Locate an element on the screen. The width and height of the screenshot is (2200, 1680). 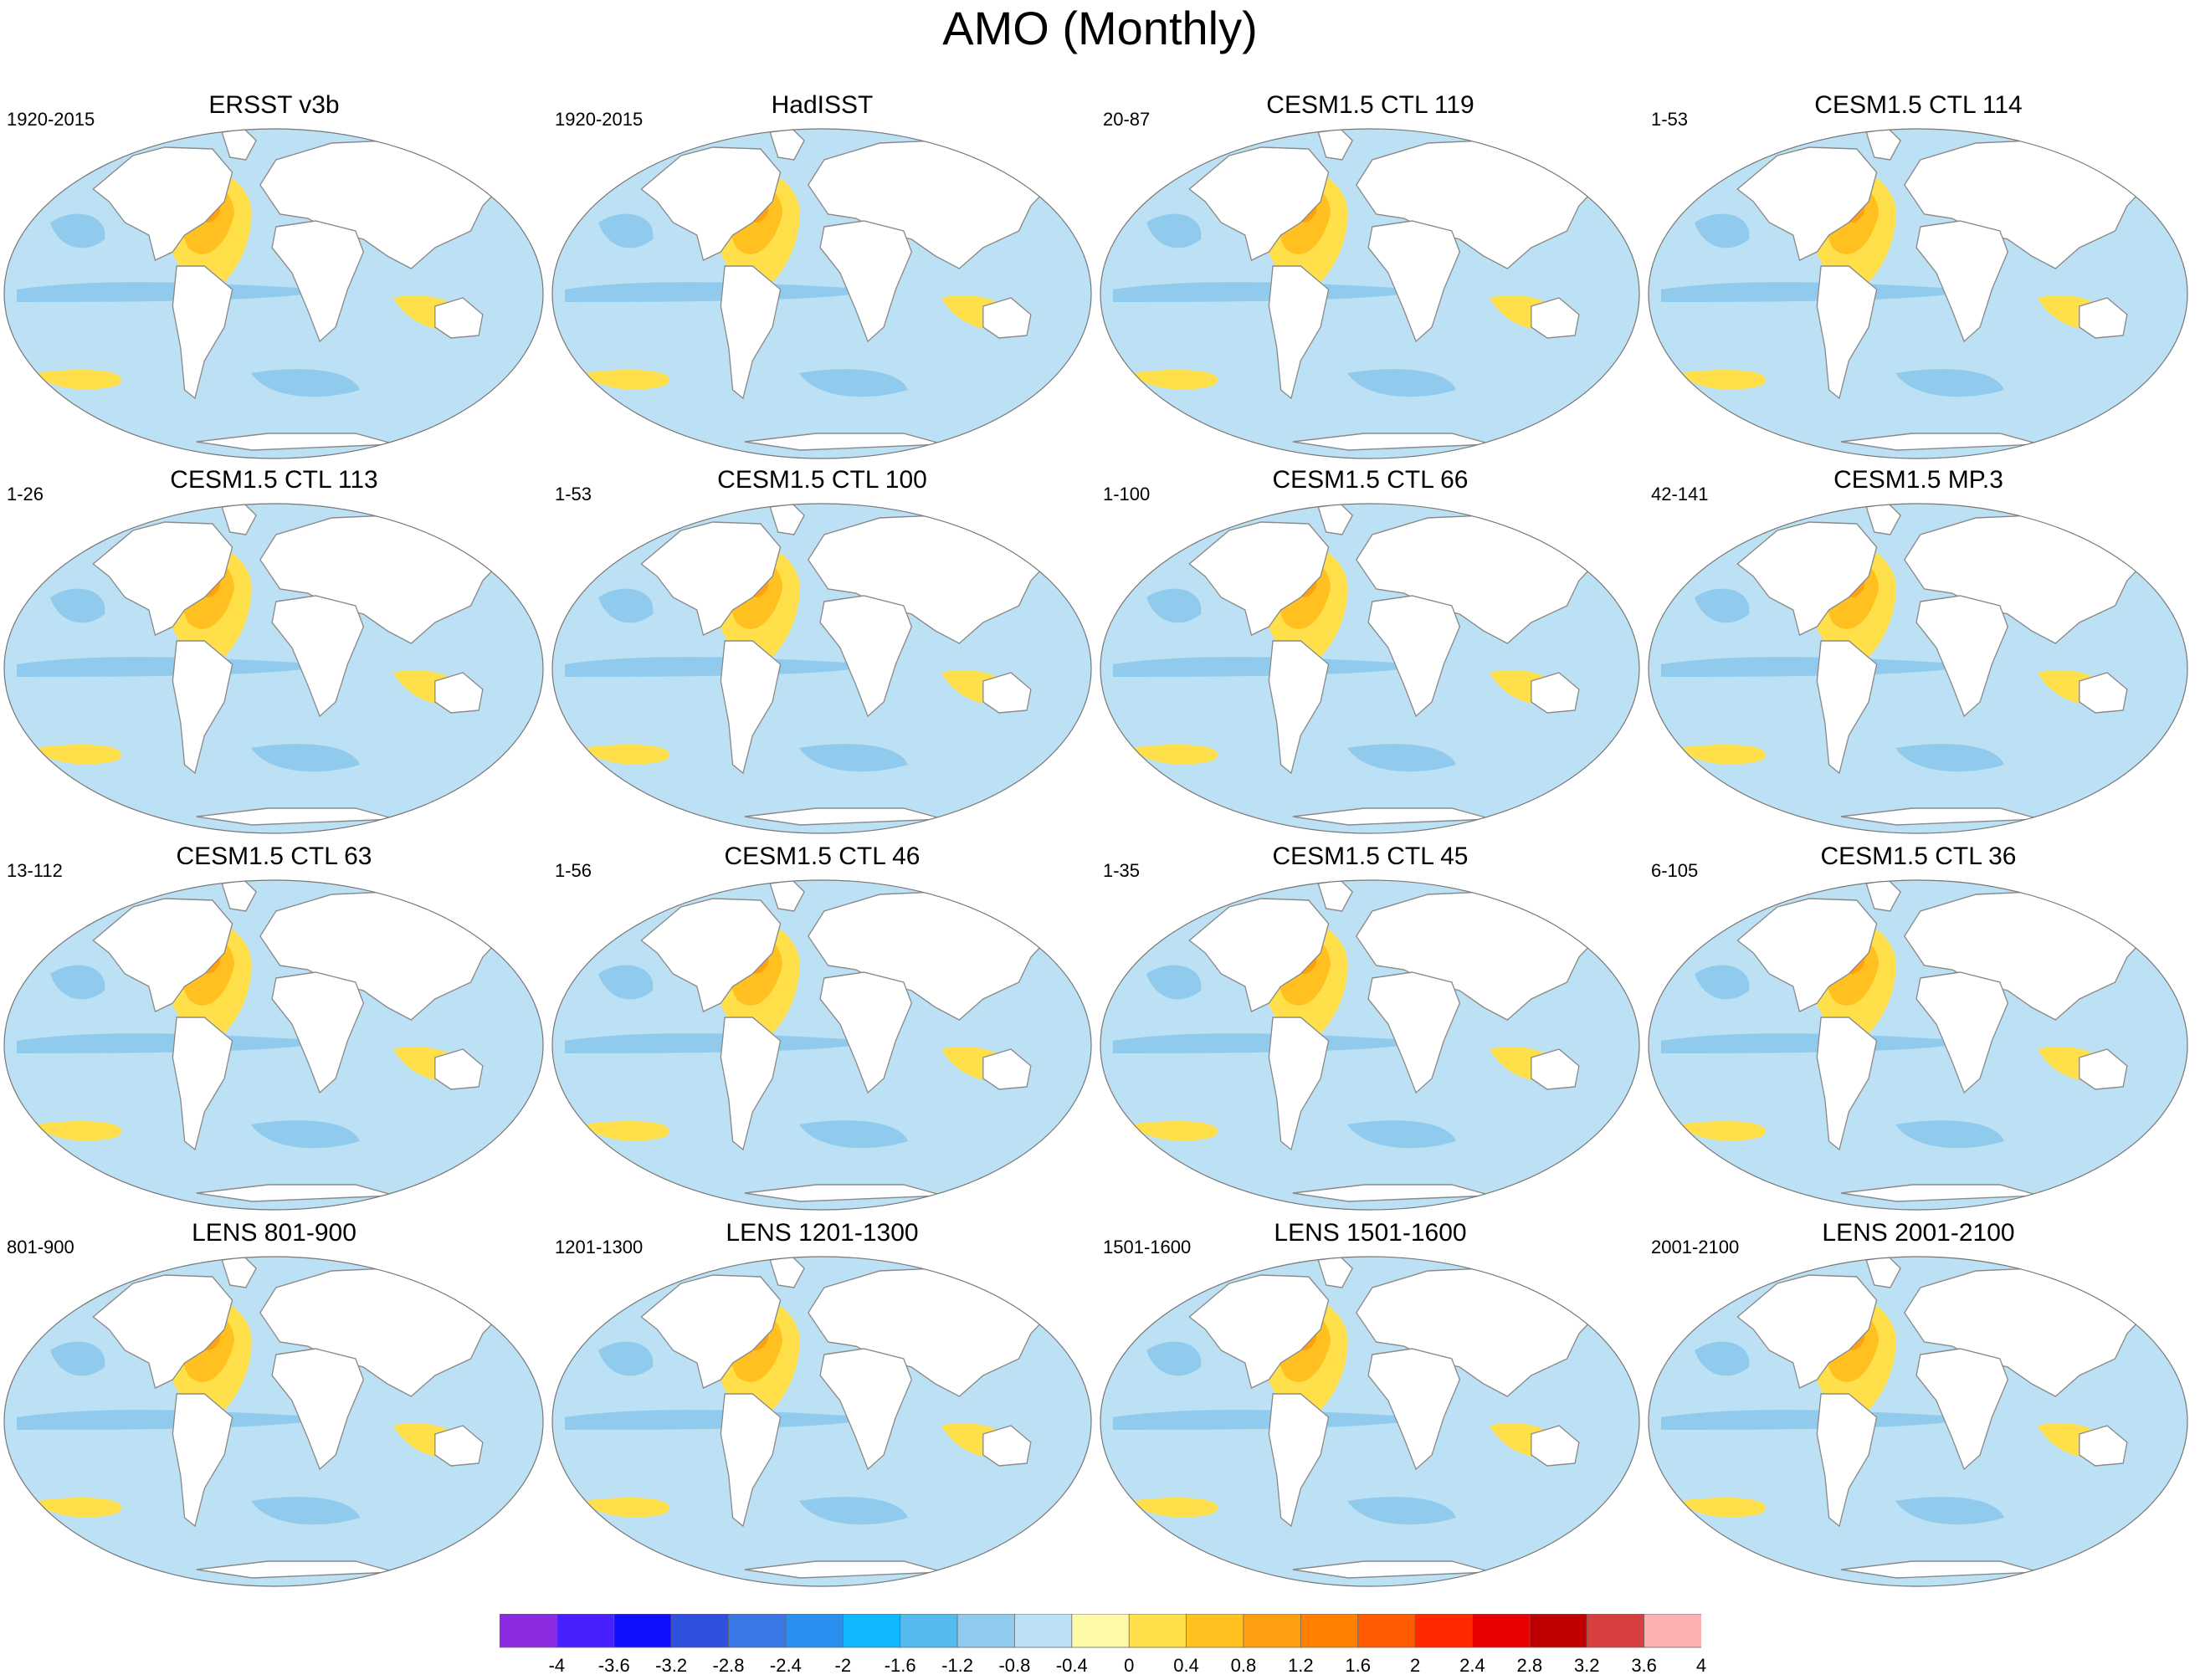
panel-period: 801-900 is located at coordinates (40, 1247).